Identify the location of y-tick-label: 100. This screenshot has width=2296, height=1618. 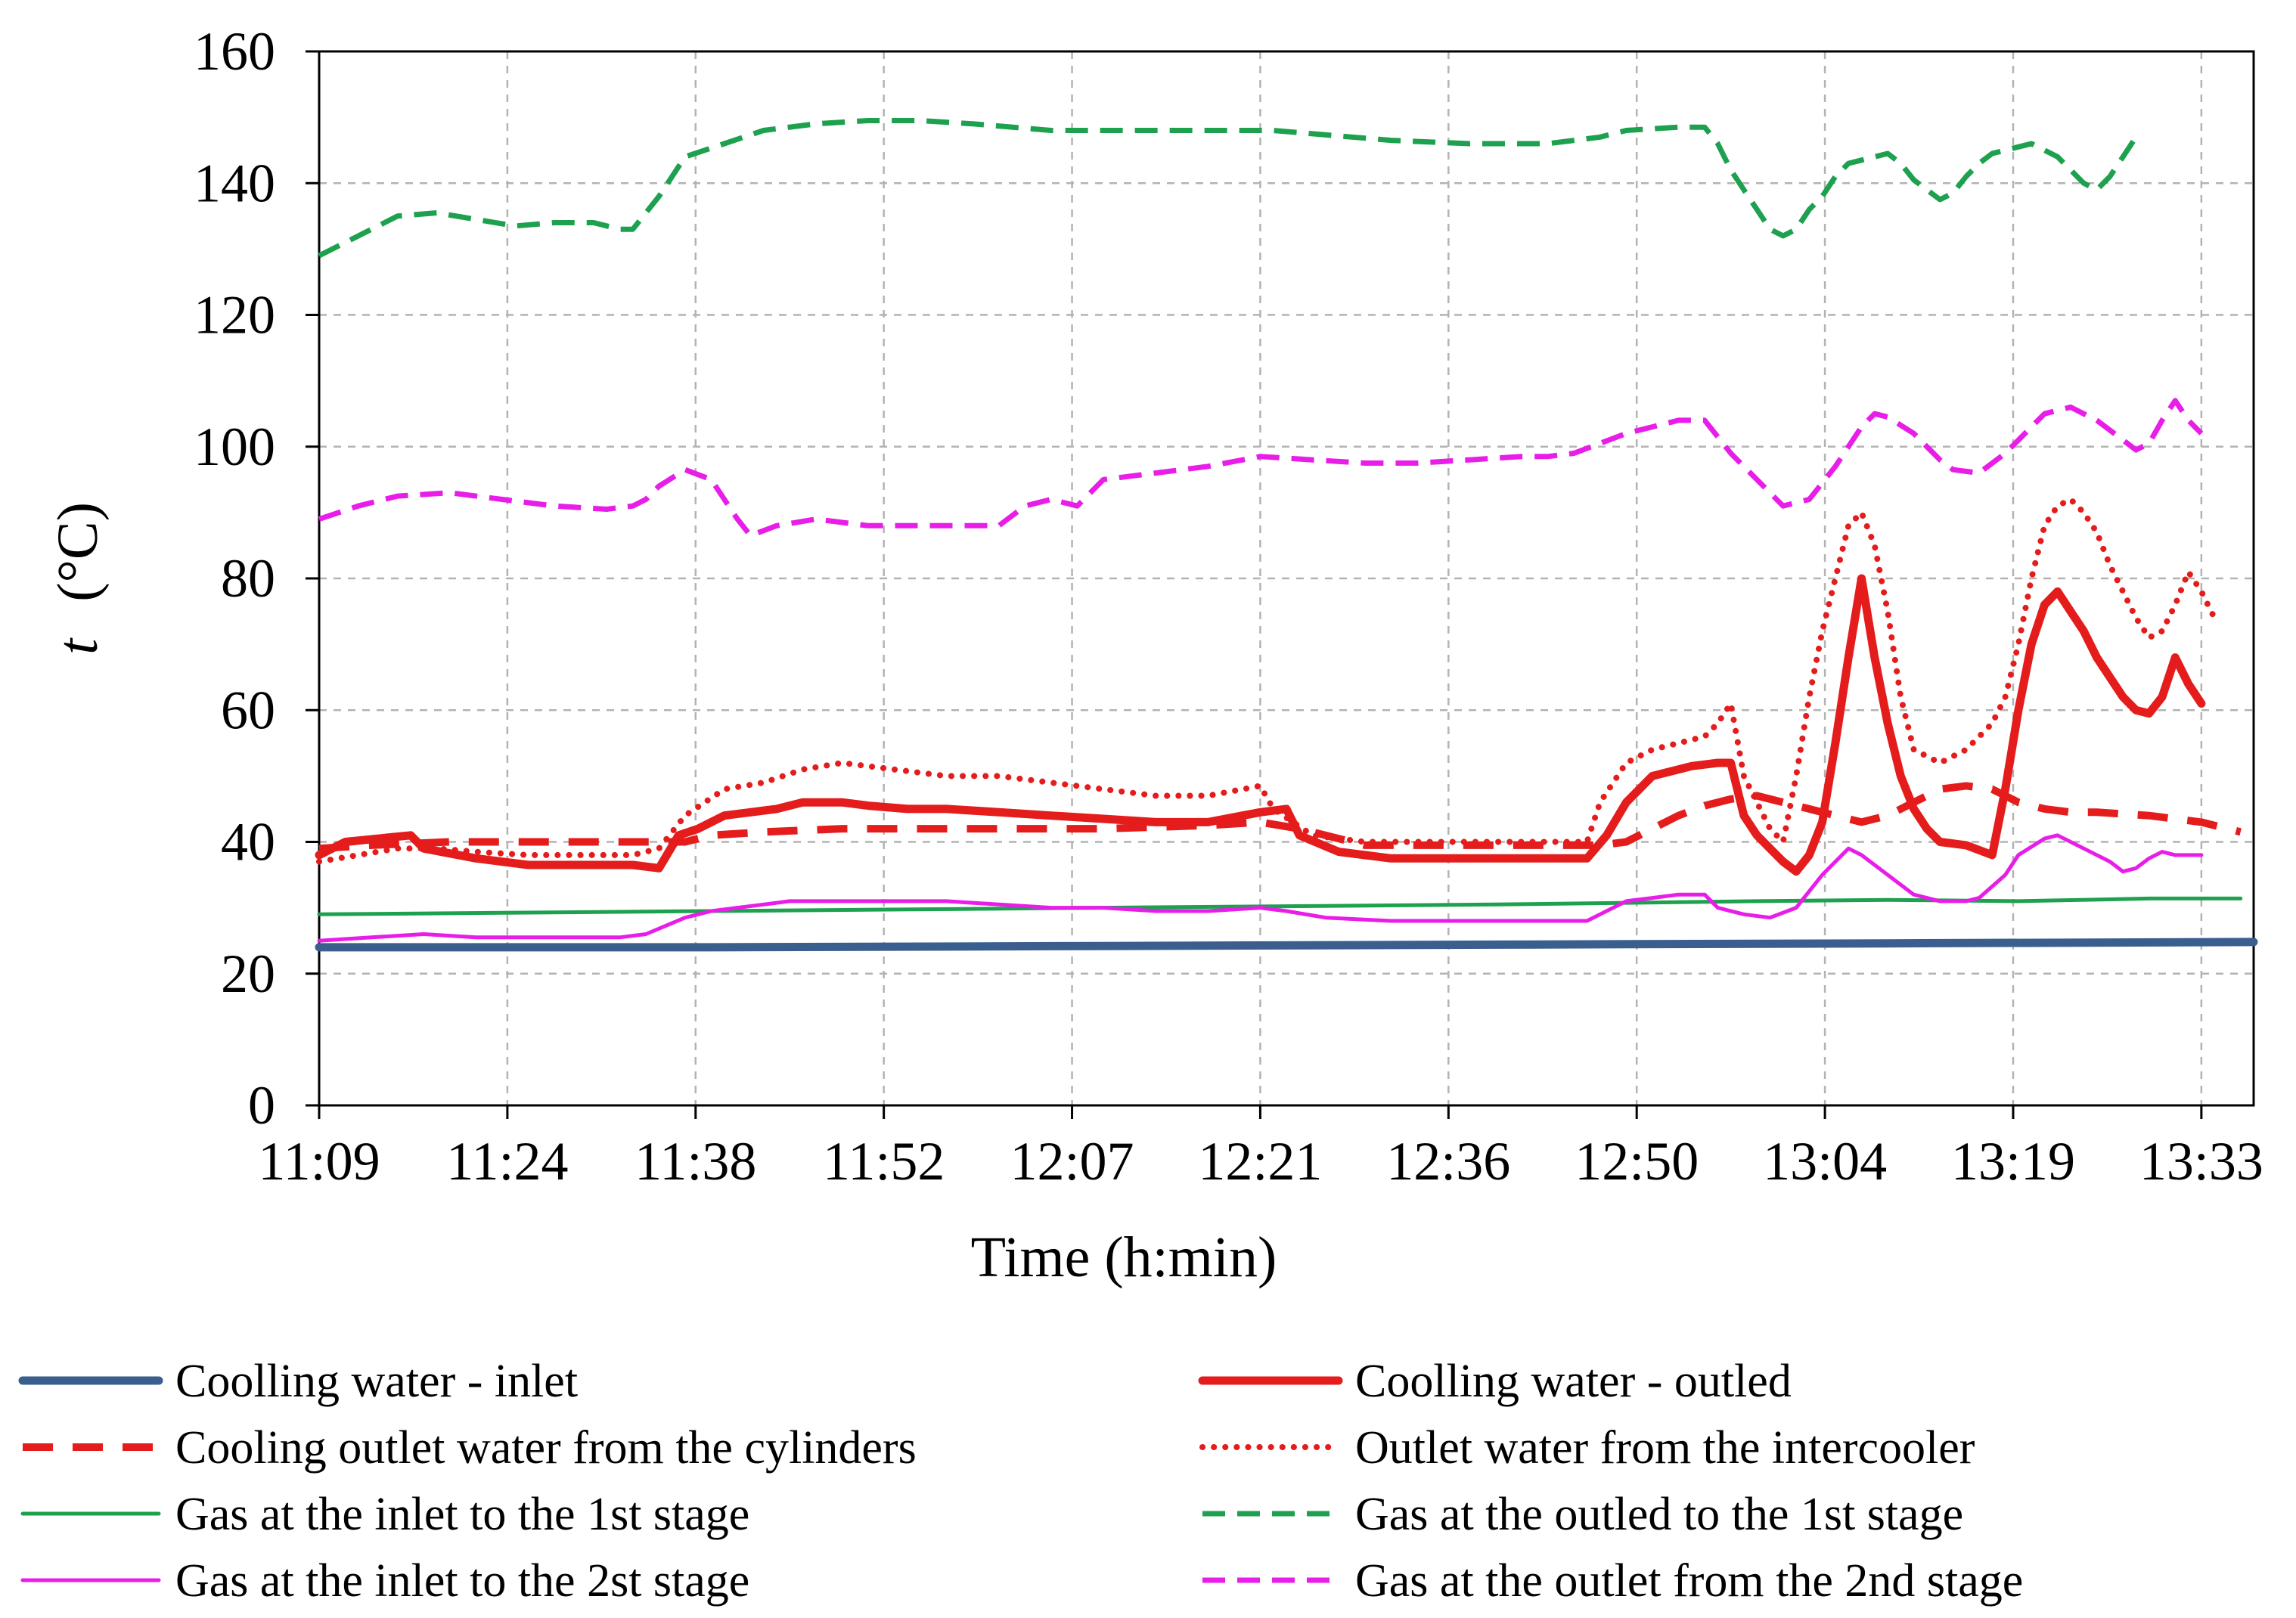
(234, 447).